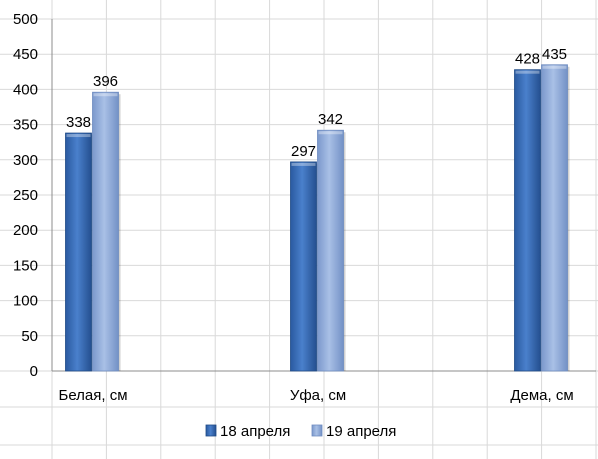 This screenshot has width=598, height=459. Describe the element at coordinates (34, 371) in the screenshot. I see `y-tick-label: 0` at that location.